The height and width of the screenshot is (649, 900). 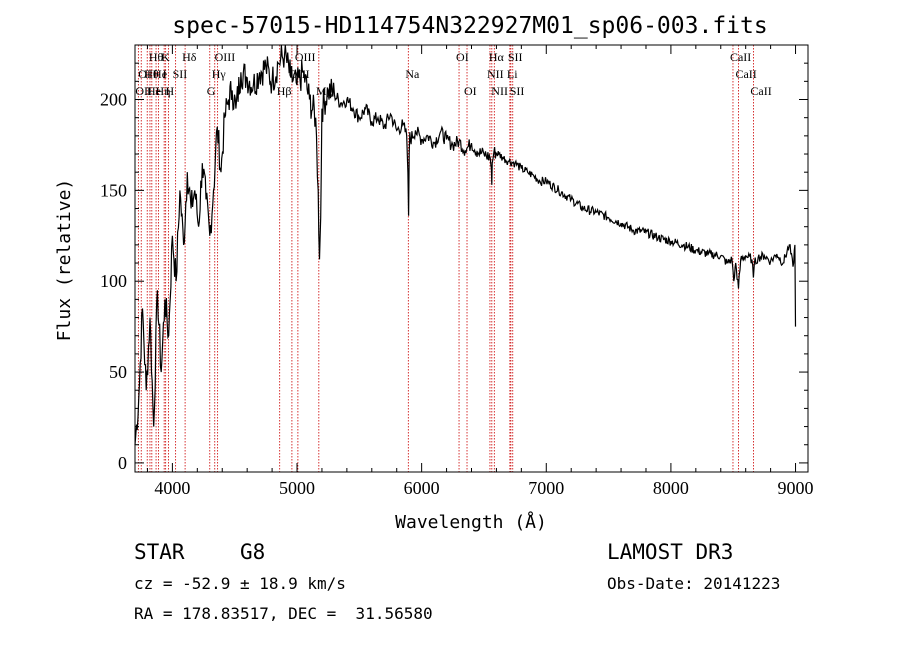 What do you see at coordinates (113, 190) in the screenshot?
I see `y-tick-label: 150` at bounding box center [113, 190].